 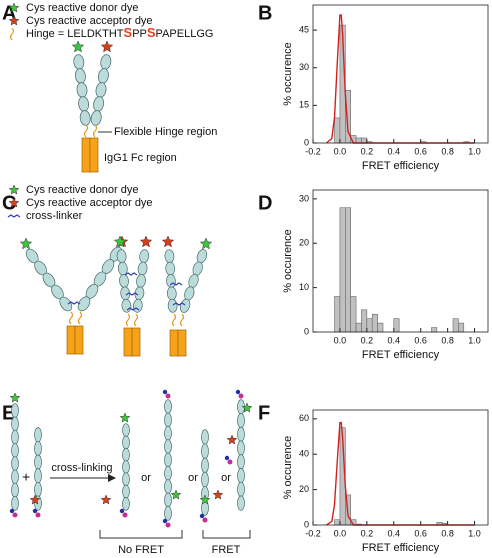 What do you see at coordinates (420, 340) in the screenshot?
I see `x-tick-label: 0.6` at bounding box center [420, 340].